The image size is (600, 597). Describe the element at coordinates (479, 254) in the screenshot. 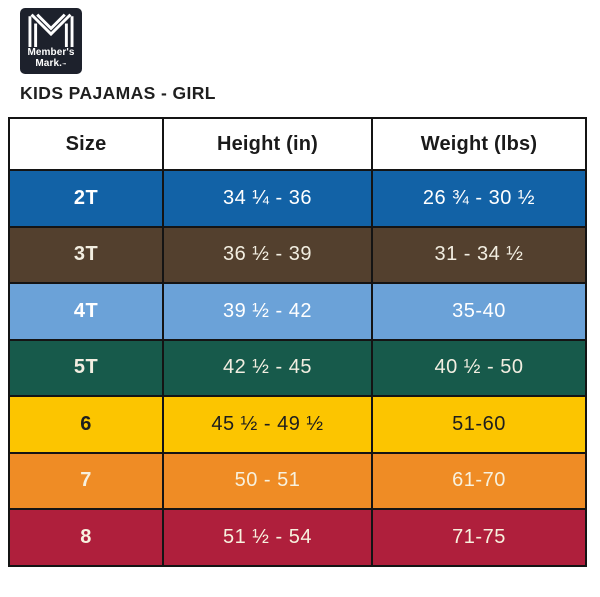

I see `weight-cell: 31 - 34 ½` at that location.